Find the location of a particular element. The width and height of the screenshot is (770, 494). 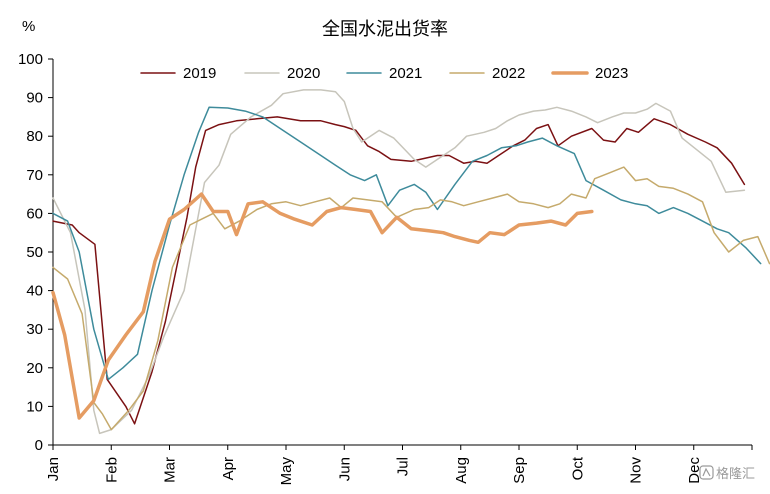

watermark-text: 格隆汇 is located at coordinates (735, 474).